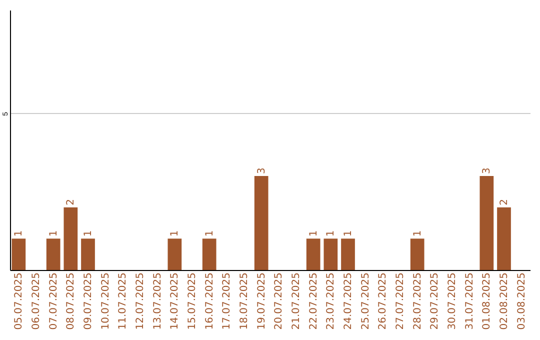 Image resolution: width=540 pixels, height=340 pixels. Describe the element at coordinates (36, 301) in the screenshot. I see `x-tick-label: 06.07.2025` at that location.